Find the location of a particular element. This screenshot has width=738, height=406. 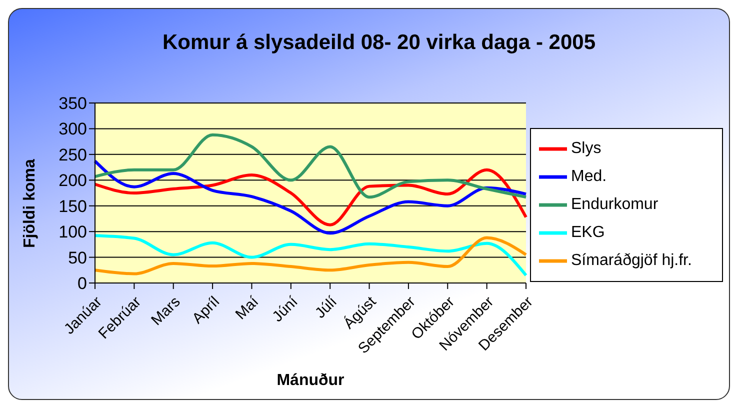

y-tick-label: 0 is located at coordinates (82, 284).